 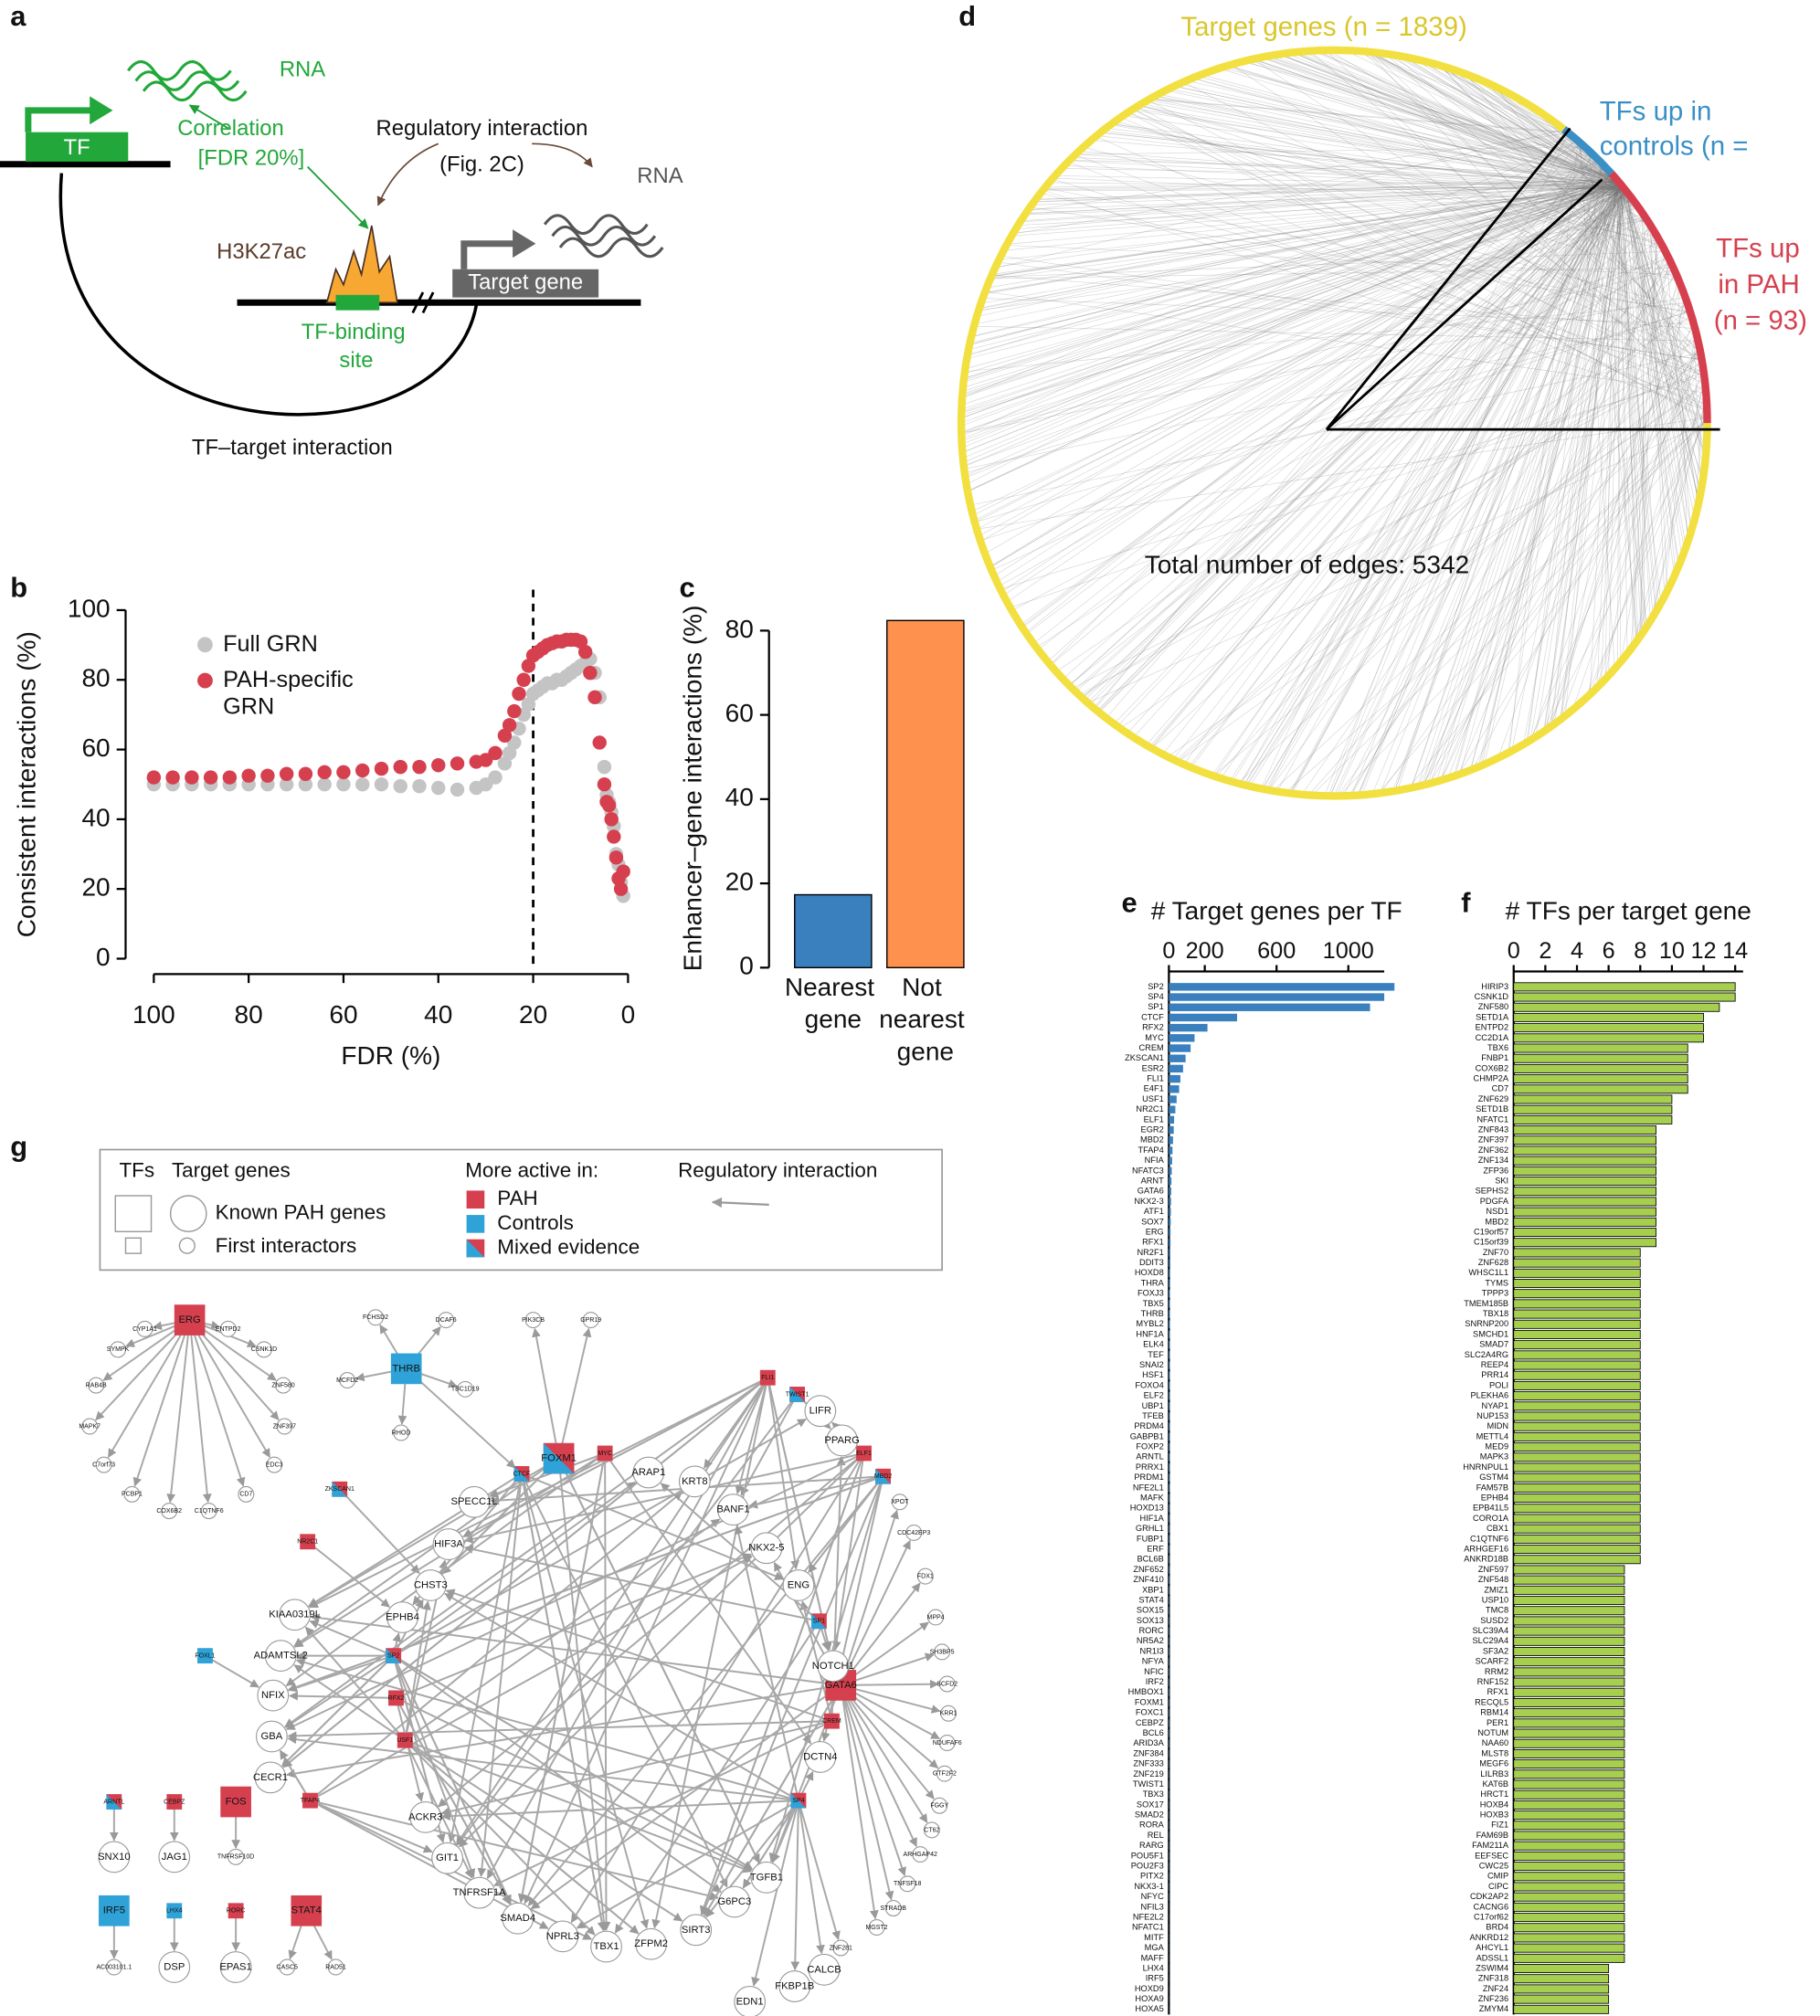 What do you see at coordinates (391, 1055) in the screenshot?
I see `x-axis-label: FDR (%)` at bounding box center [391, 1055].